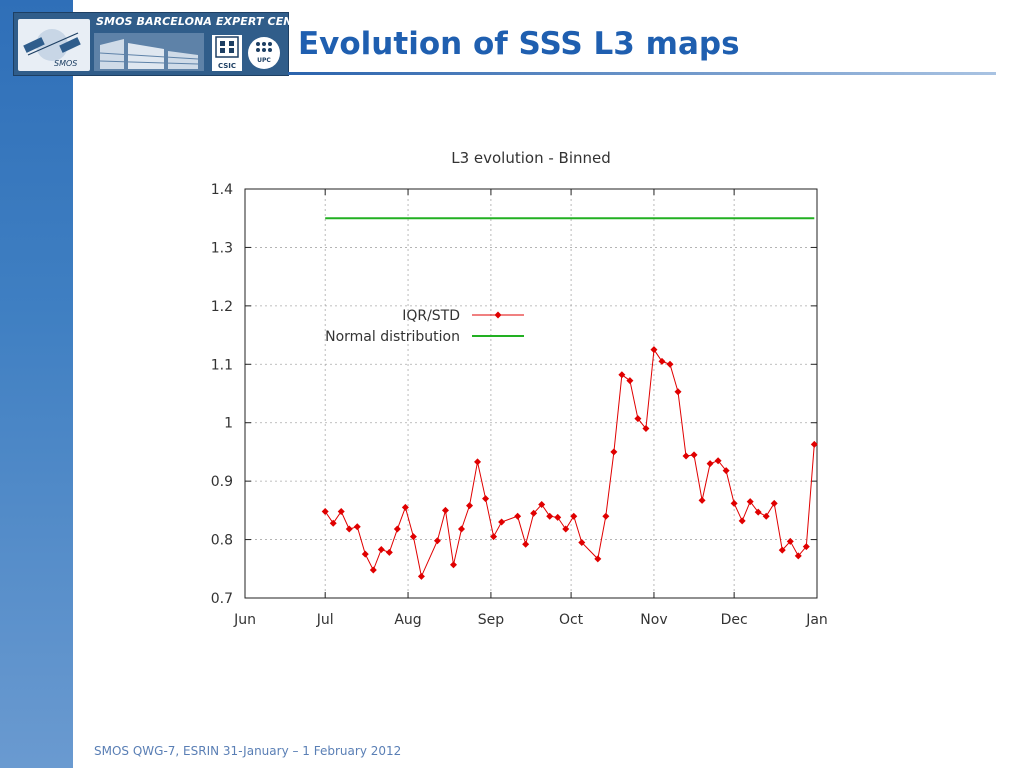 Image resolution: width=1024 pixels, height=768 pixels. What do you see at coordinates (222, 365) in the screenshot?
I see `y-tick-label: 1.1` at bounding box center [222, 365].